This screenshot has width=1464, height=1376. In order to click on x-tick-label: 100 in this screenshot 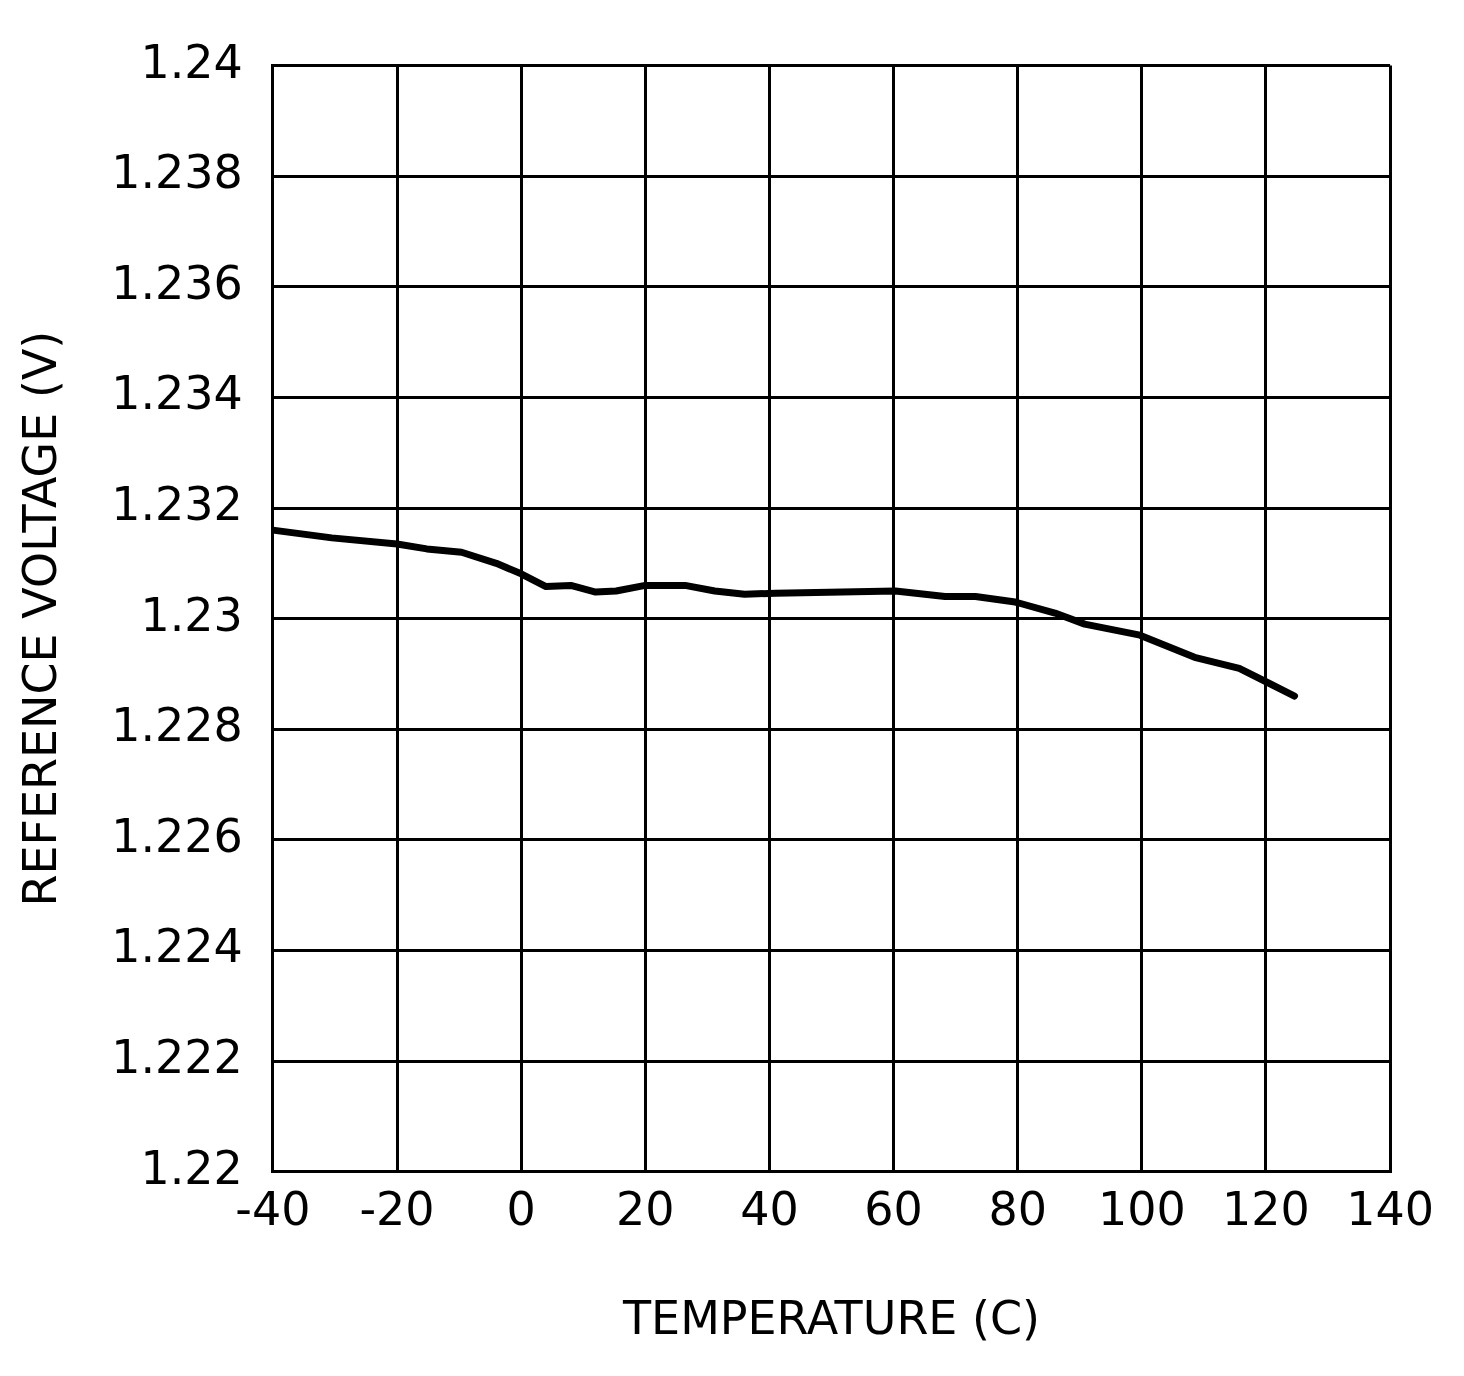, I will do `click(1141, 1209)`.